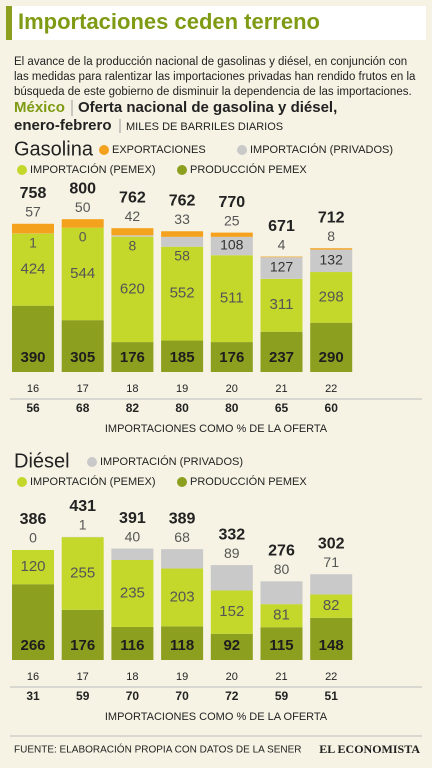 This screenshot has width=432, height=768. What do you see at coordinates (331, 236) in the screenshot?
I see `segment-label: 8` at bounding box center [331, 236].